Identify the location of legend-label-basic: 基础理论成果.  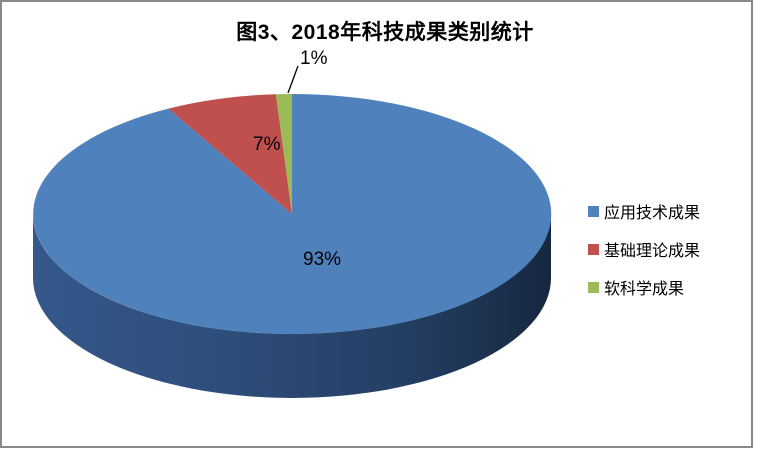
(652, 251).